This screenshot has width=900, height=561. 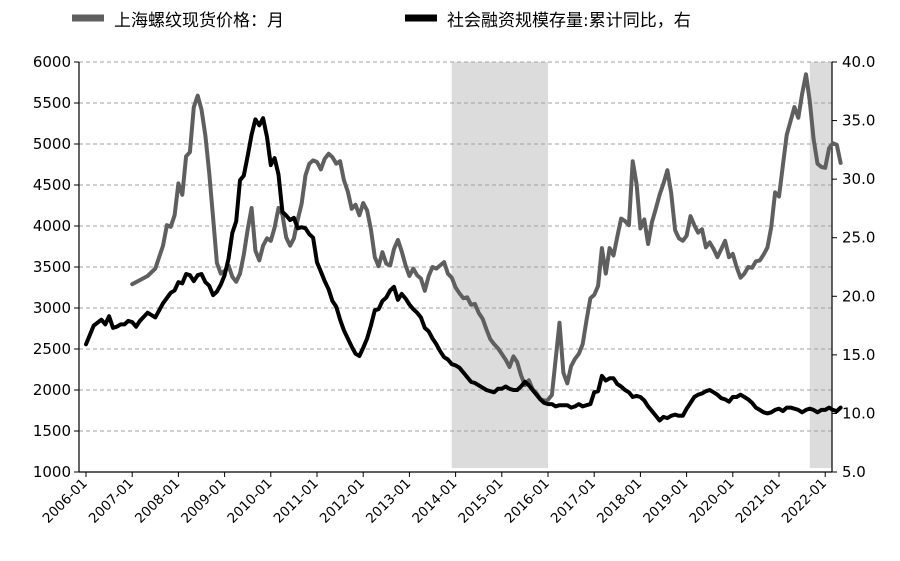 I want to click on x-tick-label: 2018-01, so click(x=619, y=501).